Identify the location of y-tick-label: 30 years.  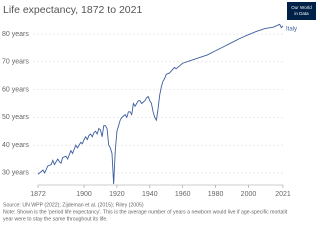
(15, 173).